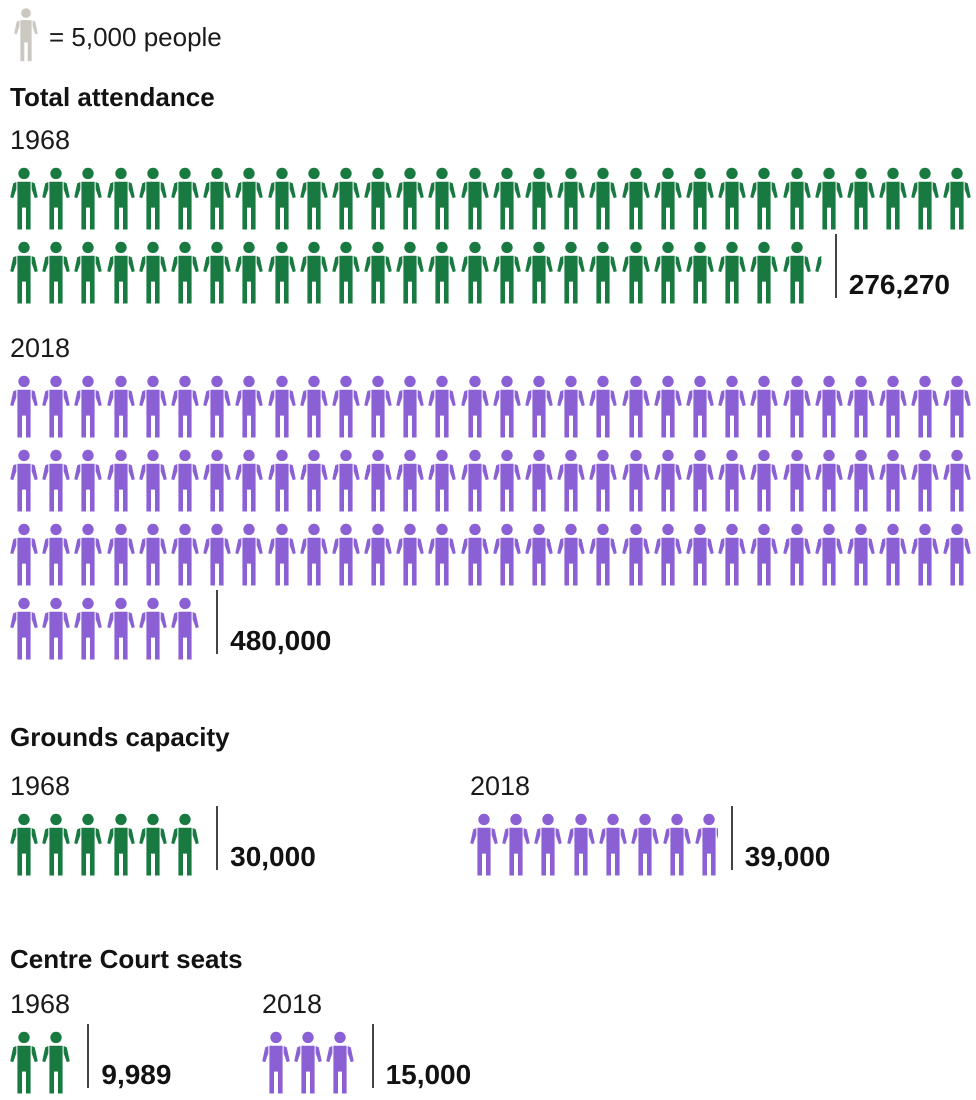  What do you see at coordinates (273, 856) in the screenshot?
I see `value-number: 30,000` at bounding box center [273, 856].